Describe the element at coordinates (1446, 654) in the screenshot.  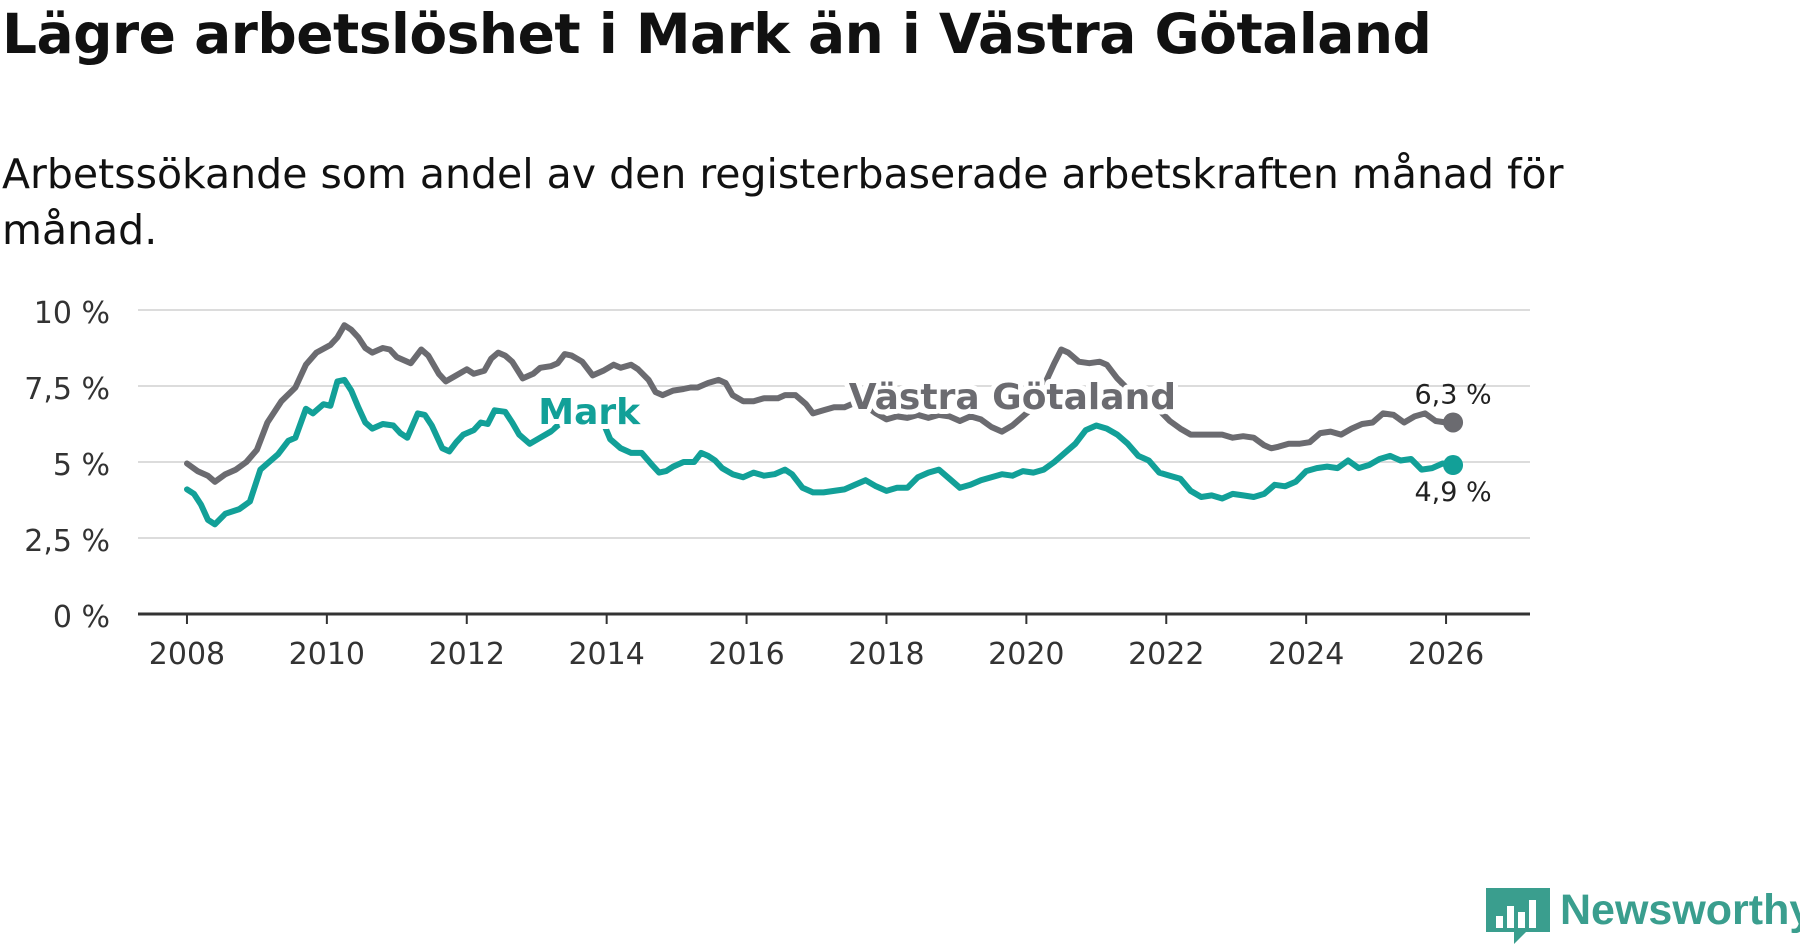
I see `x-tick-label: 2026` at that location.